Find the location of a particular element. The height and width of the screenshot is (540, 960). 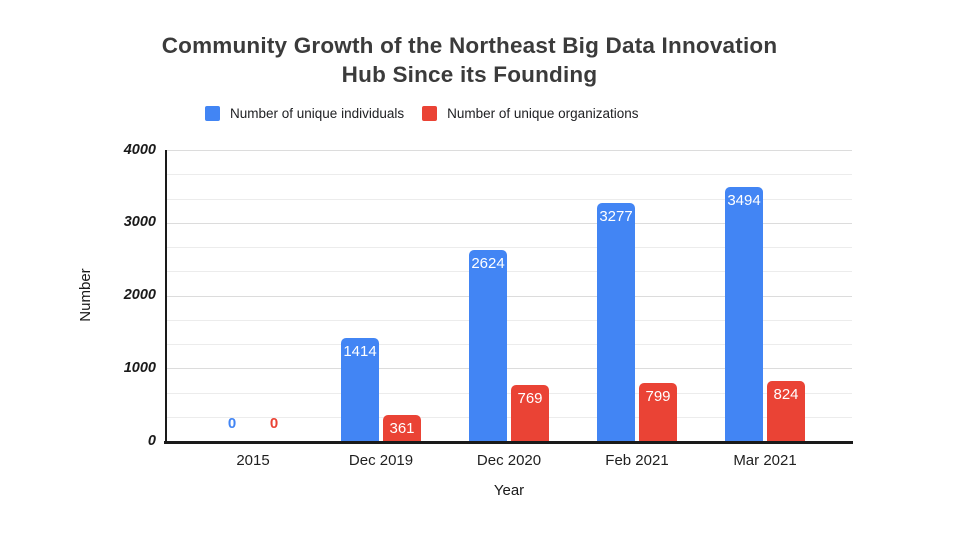

y-tick-label-2000: 2000 is located at coordinates (139, 295).